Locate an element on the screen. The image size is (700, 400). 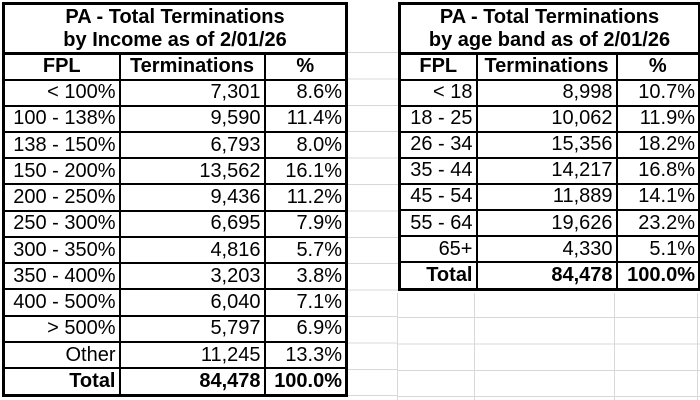
terminations-cell: 7,301 is located at coordinates (192, 92).